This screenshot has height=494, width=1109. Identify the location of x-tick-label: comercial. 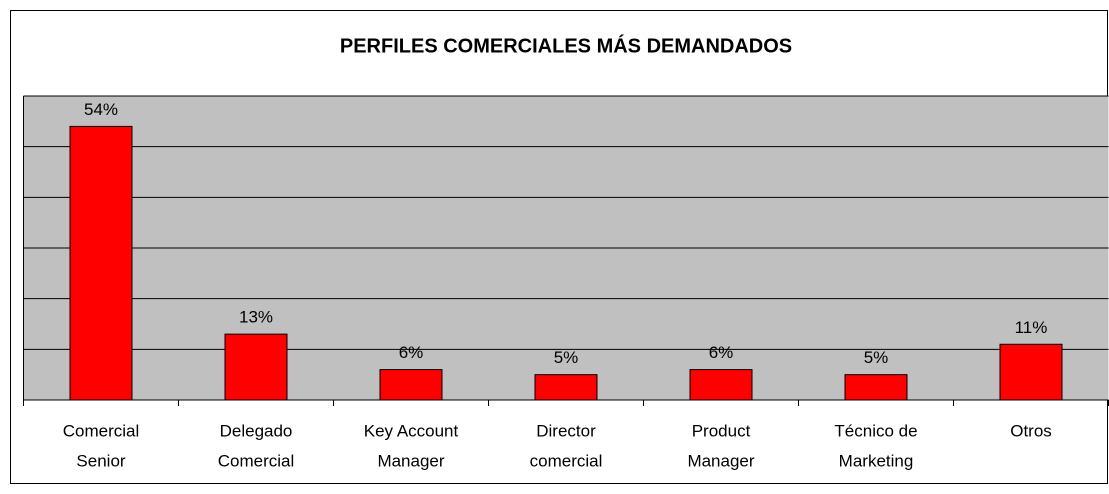
(566, 460).